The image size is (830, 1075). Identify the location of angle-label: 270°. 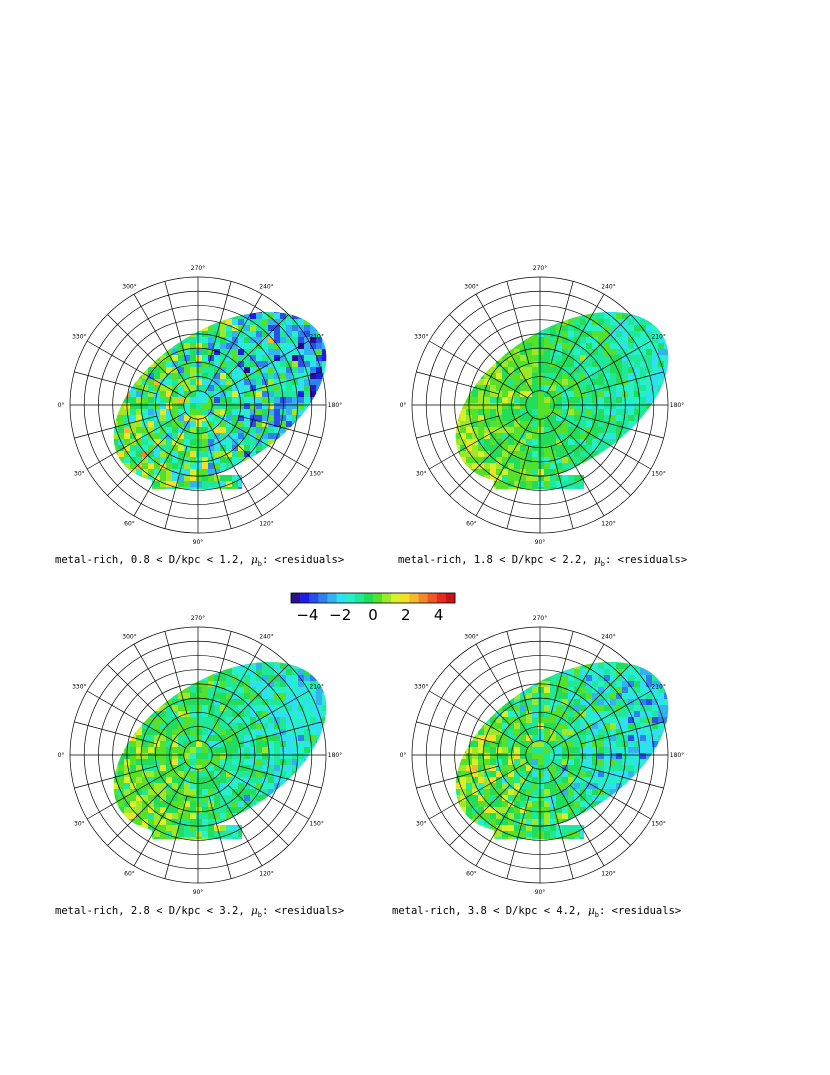
(198, 268).